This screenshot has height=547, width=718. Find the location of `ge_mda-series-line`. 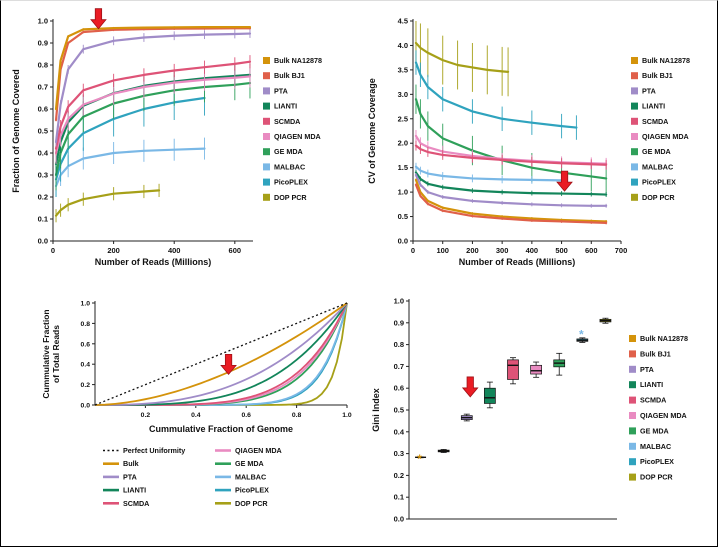

ge_mda-series-line is located at coordinates (153, 129).